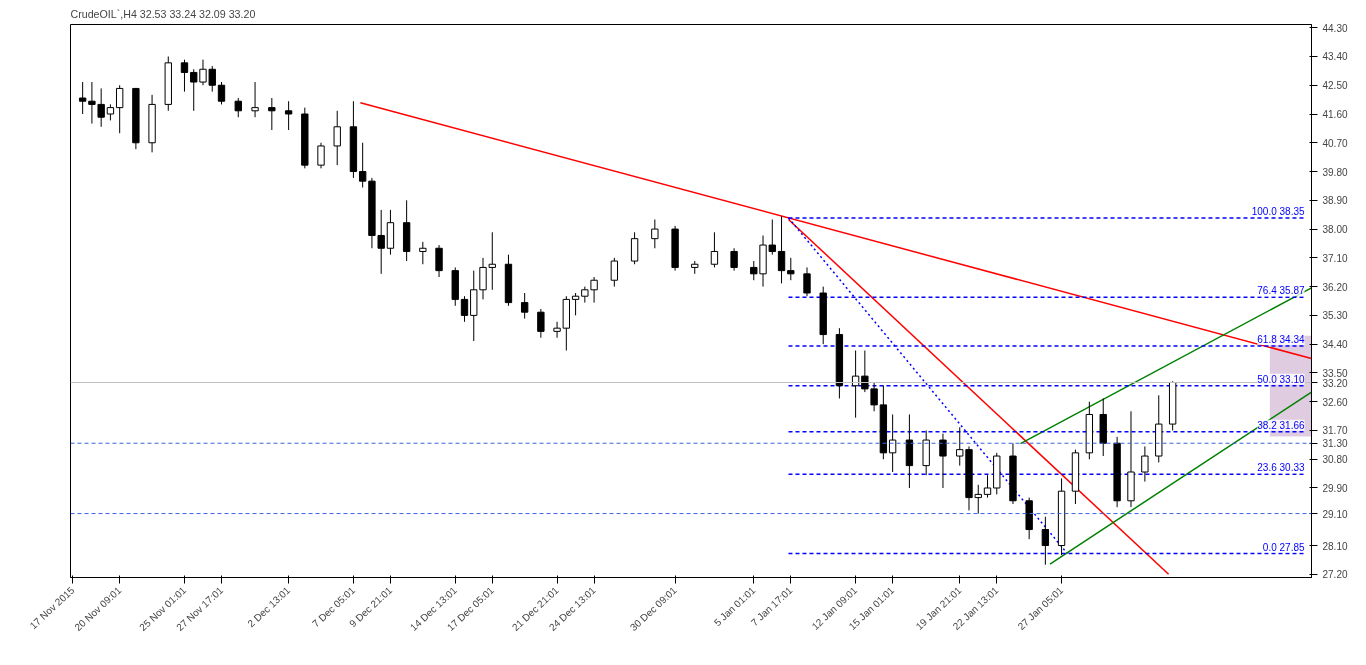 This screenshot has height=665, width=1366. Describe the element at coordinates (1281, 291) in the screenshot. I see `annotation: 76.4 35.87` at that location.